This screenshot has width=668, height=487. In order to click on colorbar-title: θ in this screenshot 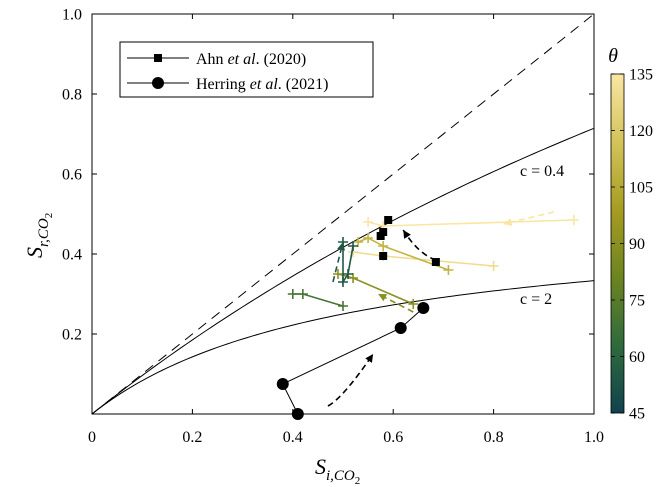, I will do `click(613, 56)`.